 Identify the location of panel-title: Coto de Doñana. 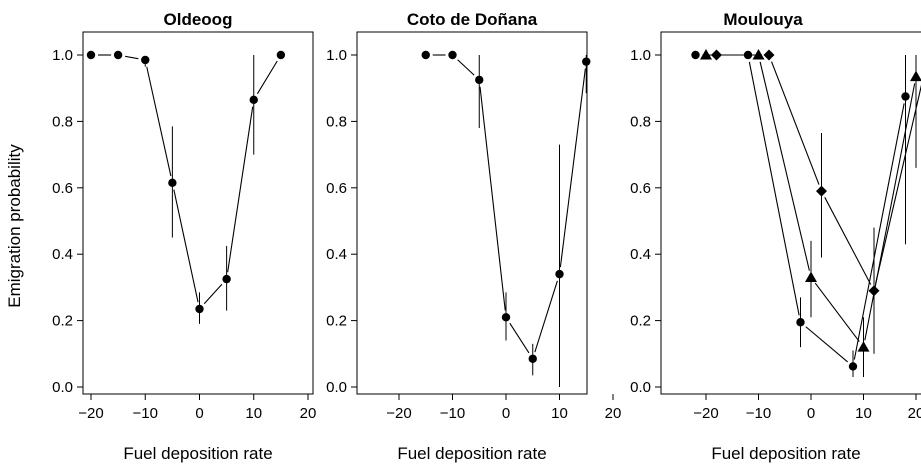
(472, 19).